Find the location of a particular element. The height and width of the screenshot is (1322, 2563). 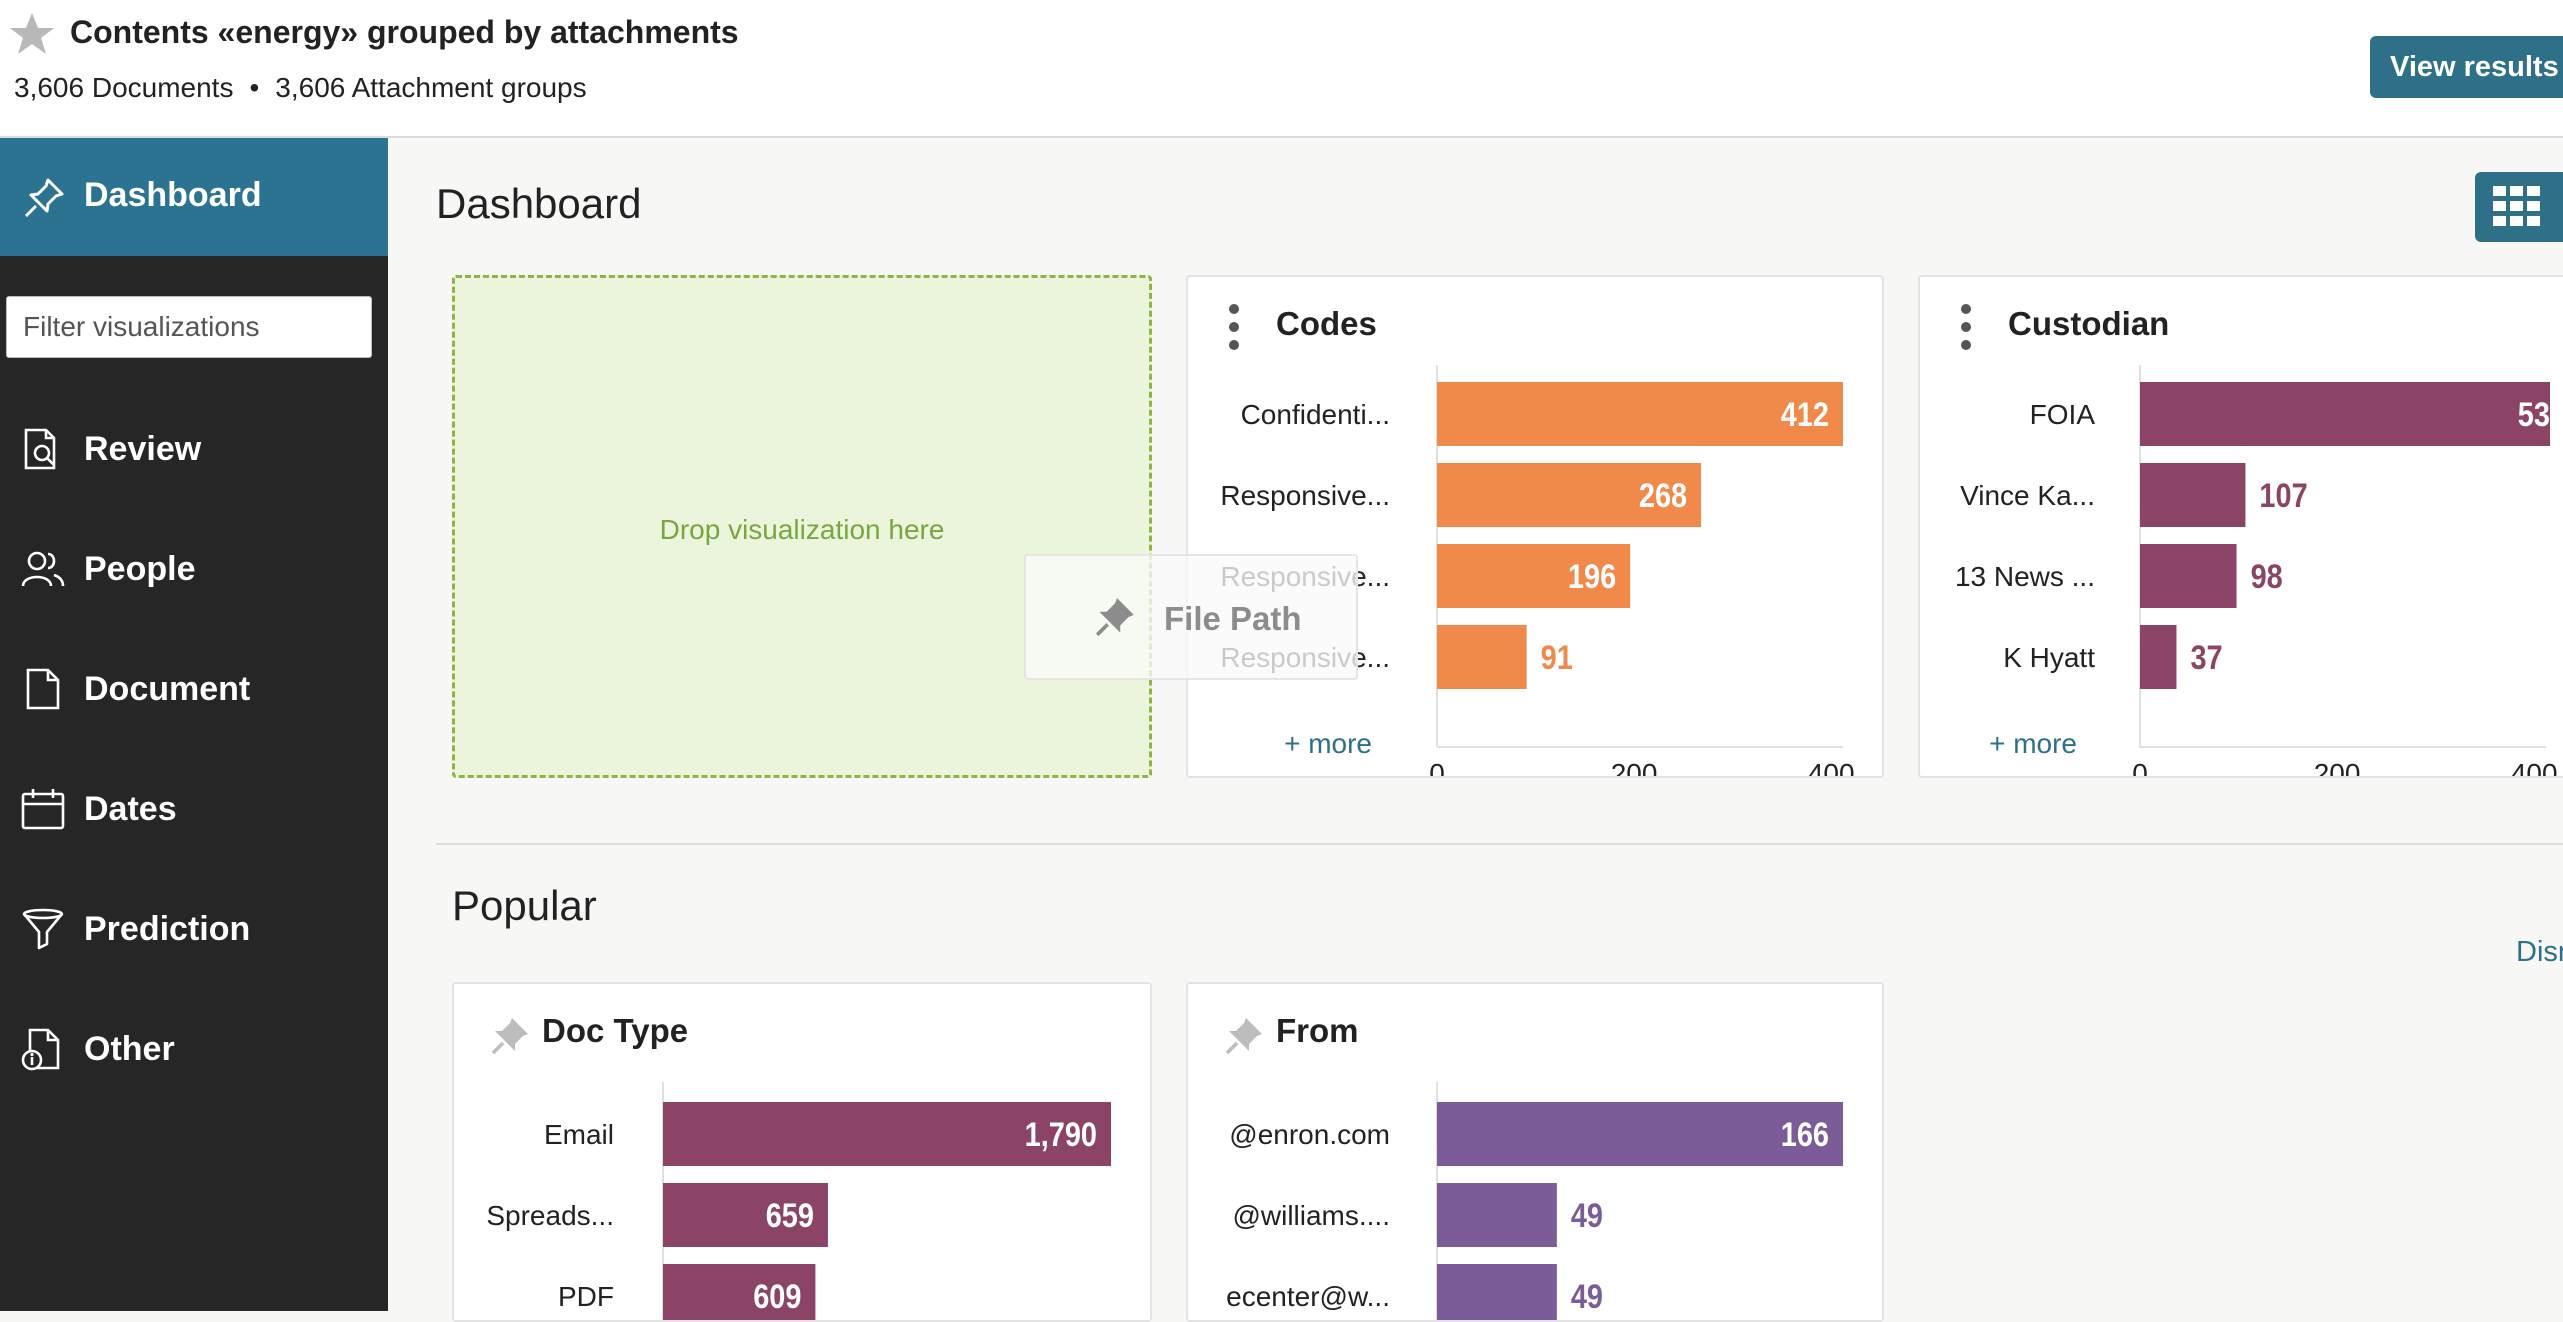

card-title: Custodian is located at coordinates (2089, 323).